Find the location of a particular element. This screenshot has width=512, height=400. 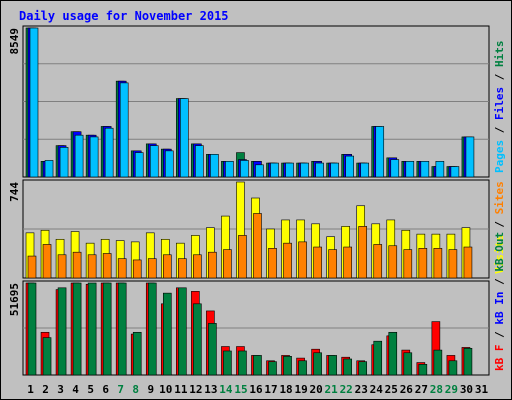

day-label-21: 21 is located at coordinates (332, 389).